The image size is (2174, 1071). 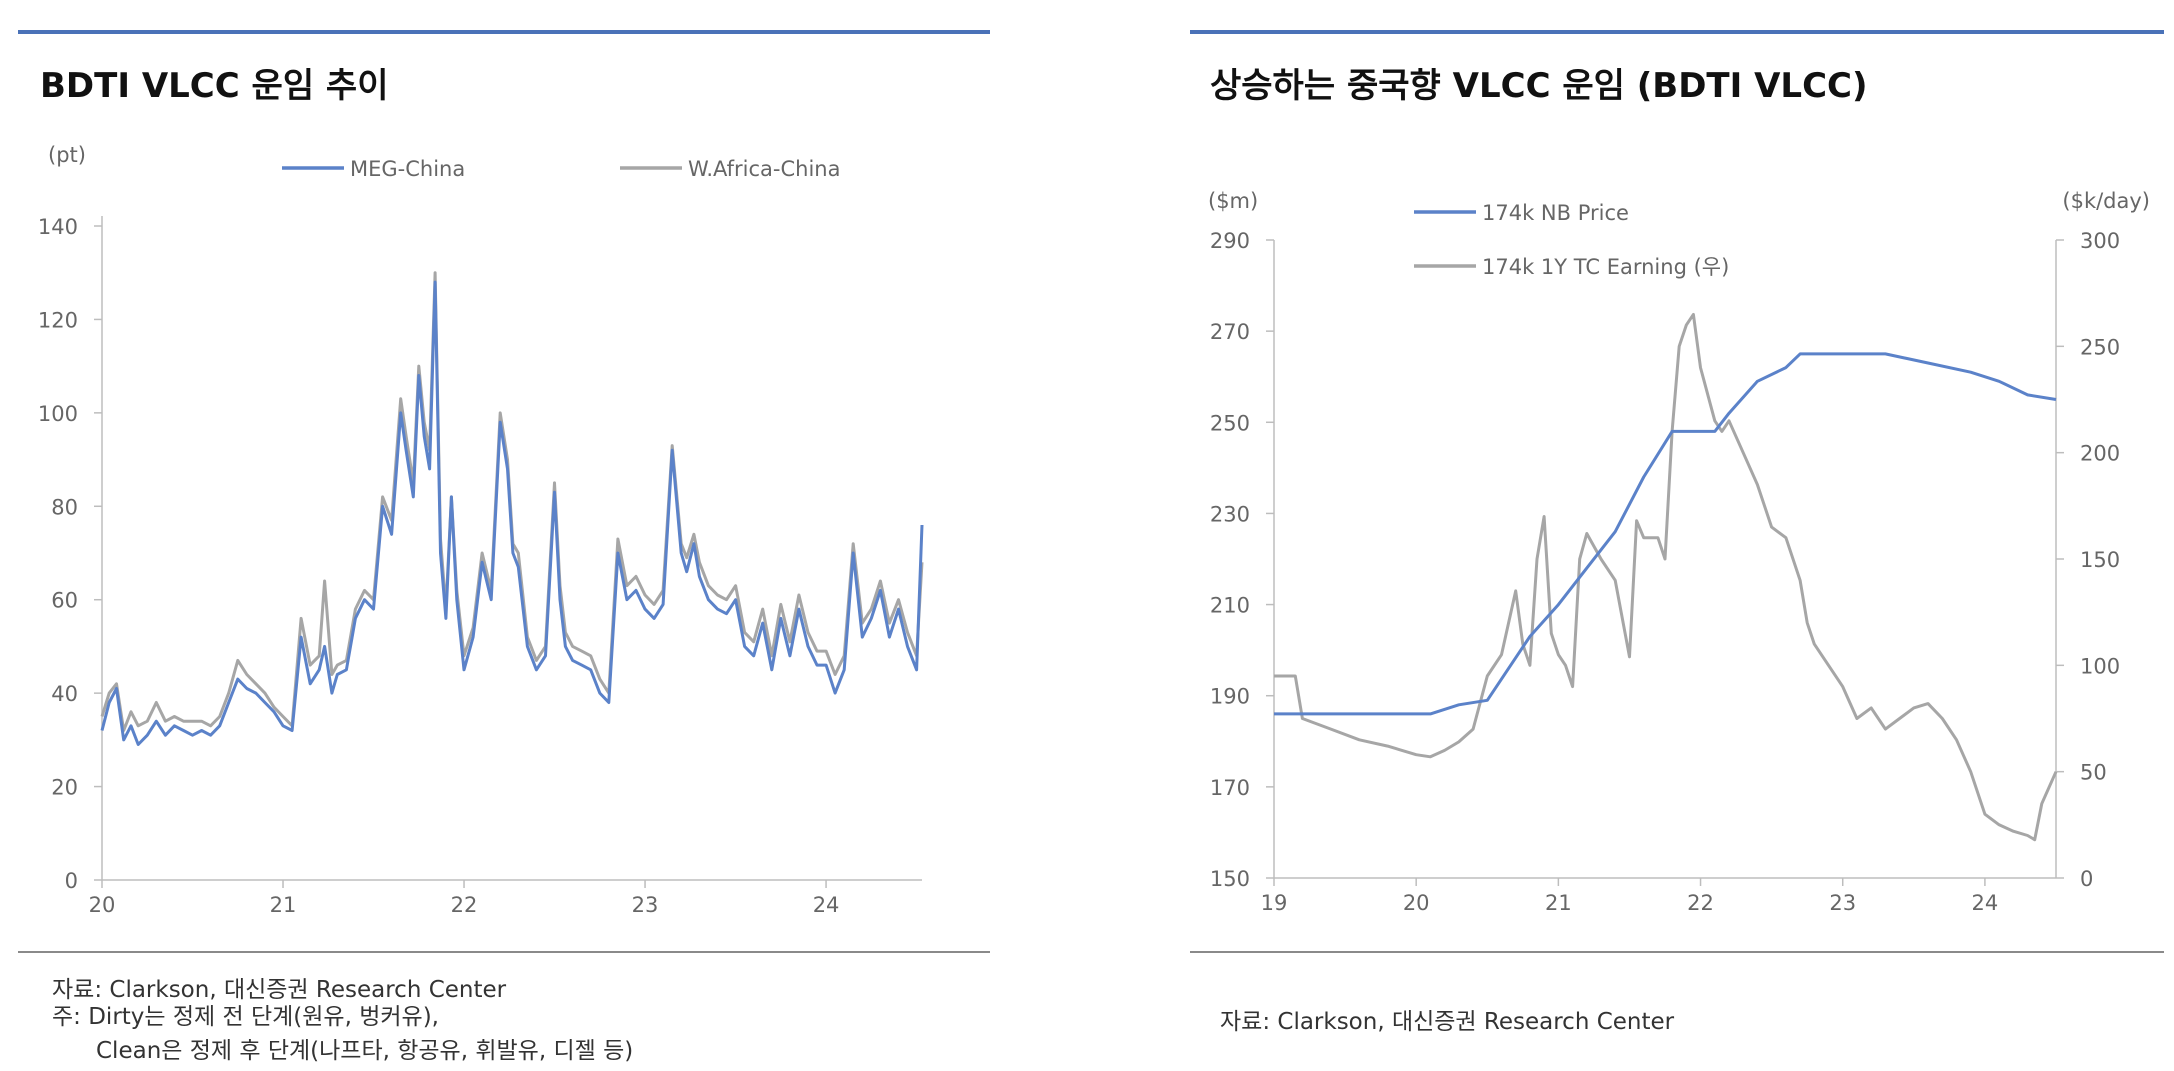 What do you see at coordinates (2086, 879) in the screenshot?
I see `right-y2-tick-label: 0` at bounding box center [2086, 879].